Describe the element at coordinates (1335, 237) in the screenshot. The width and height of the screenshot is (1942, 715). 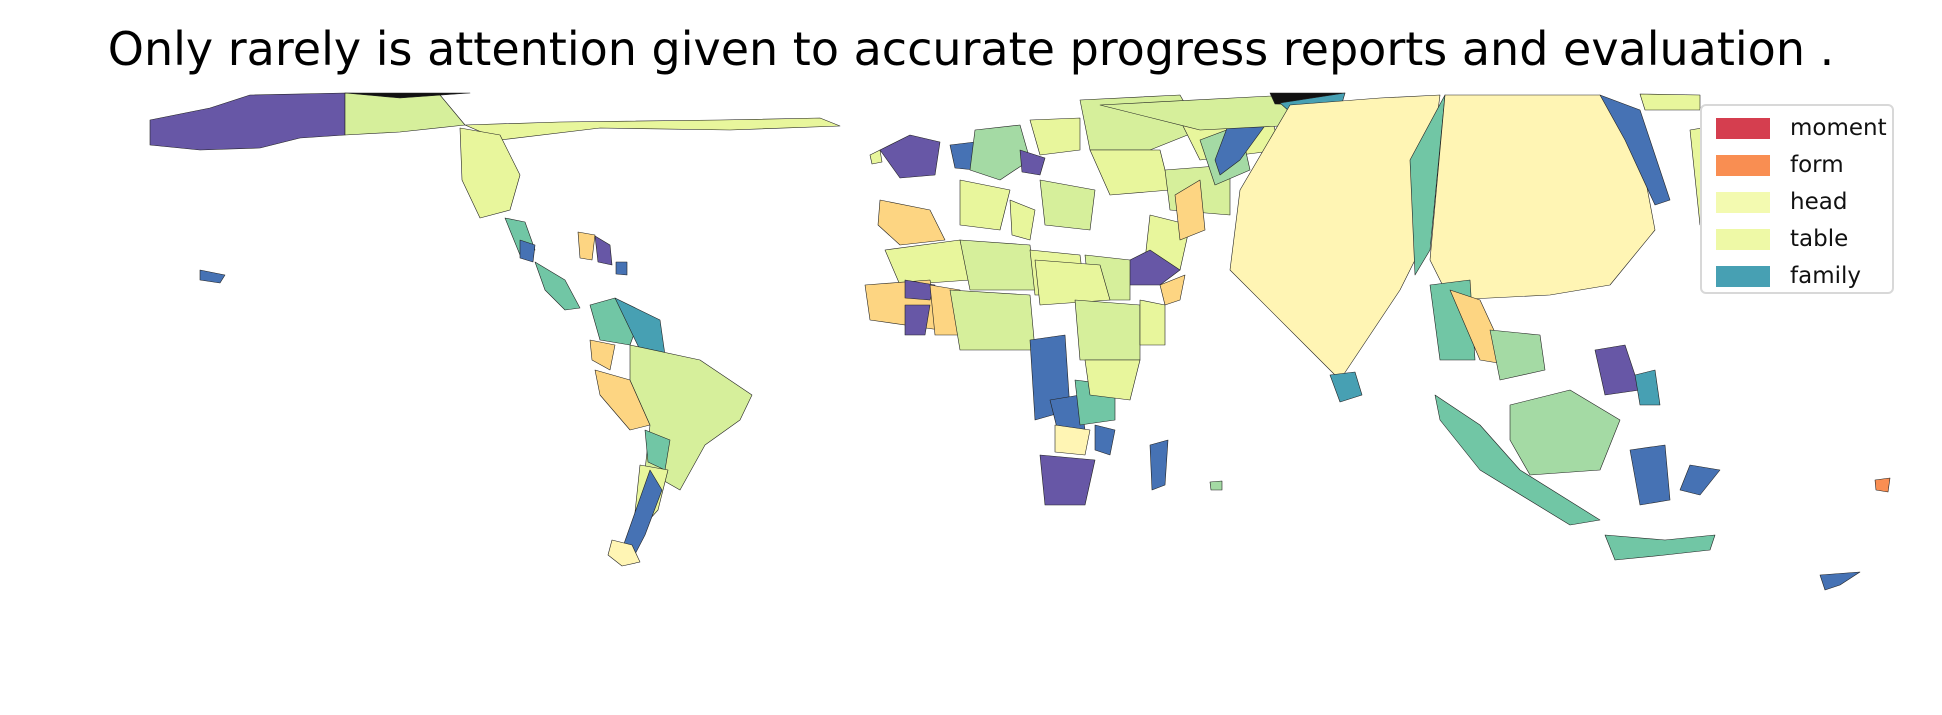
I see `region-india` at that location.